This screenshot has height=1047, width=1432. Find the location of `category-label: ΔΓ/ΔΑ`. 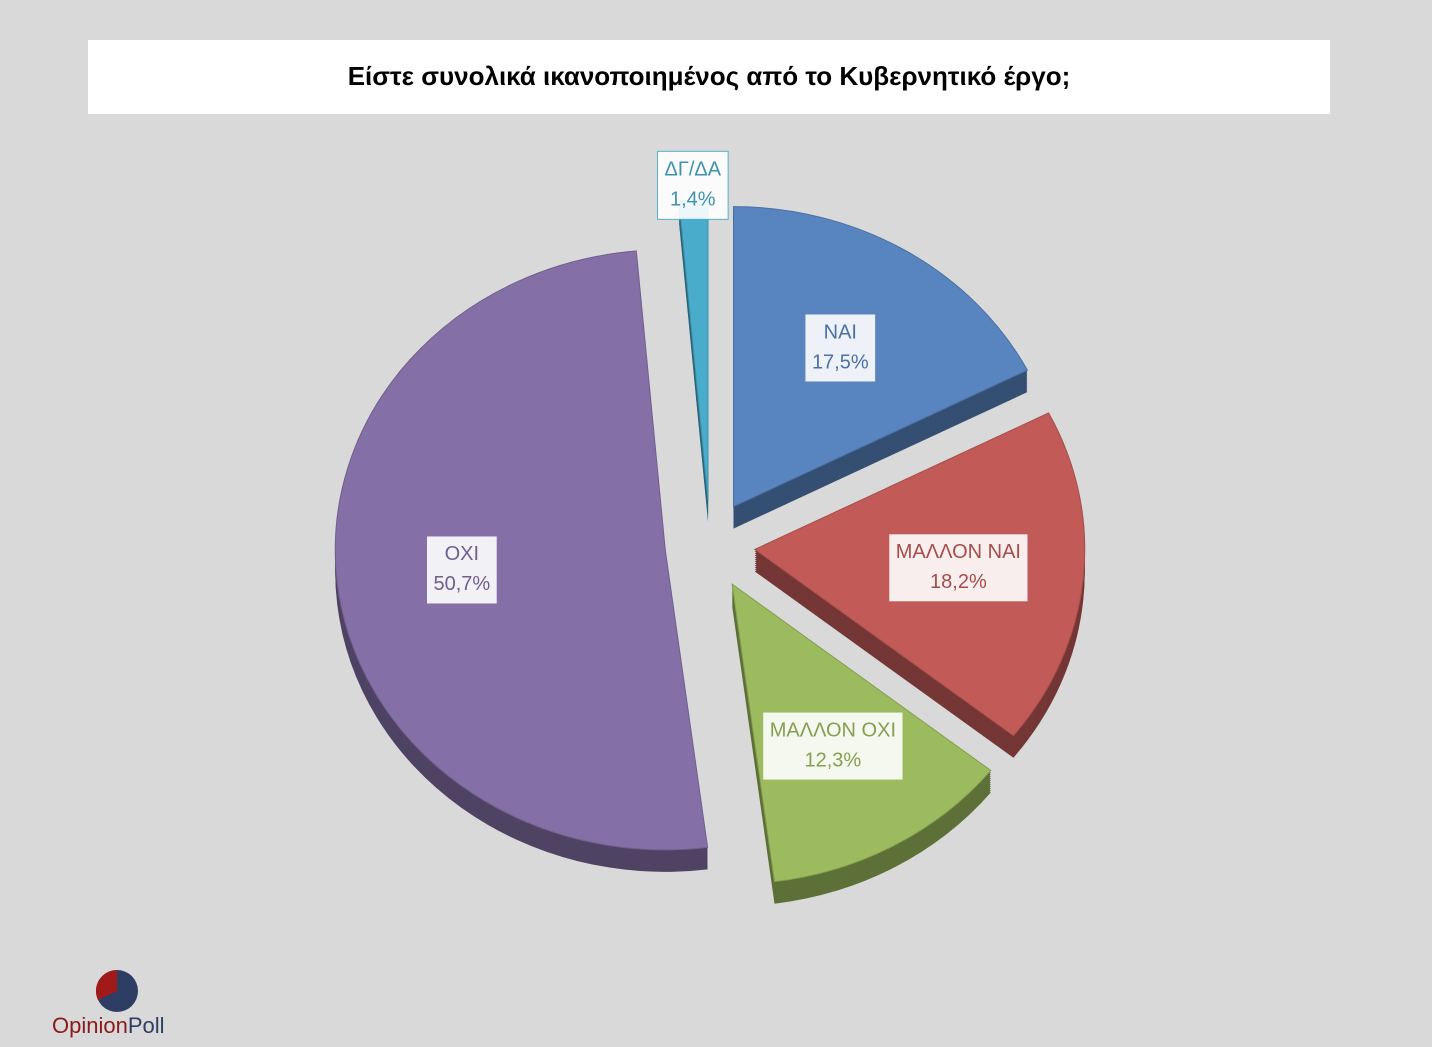

category-label: ΔΓ/ΔΑ is located at coordinates (692, 170).